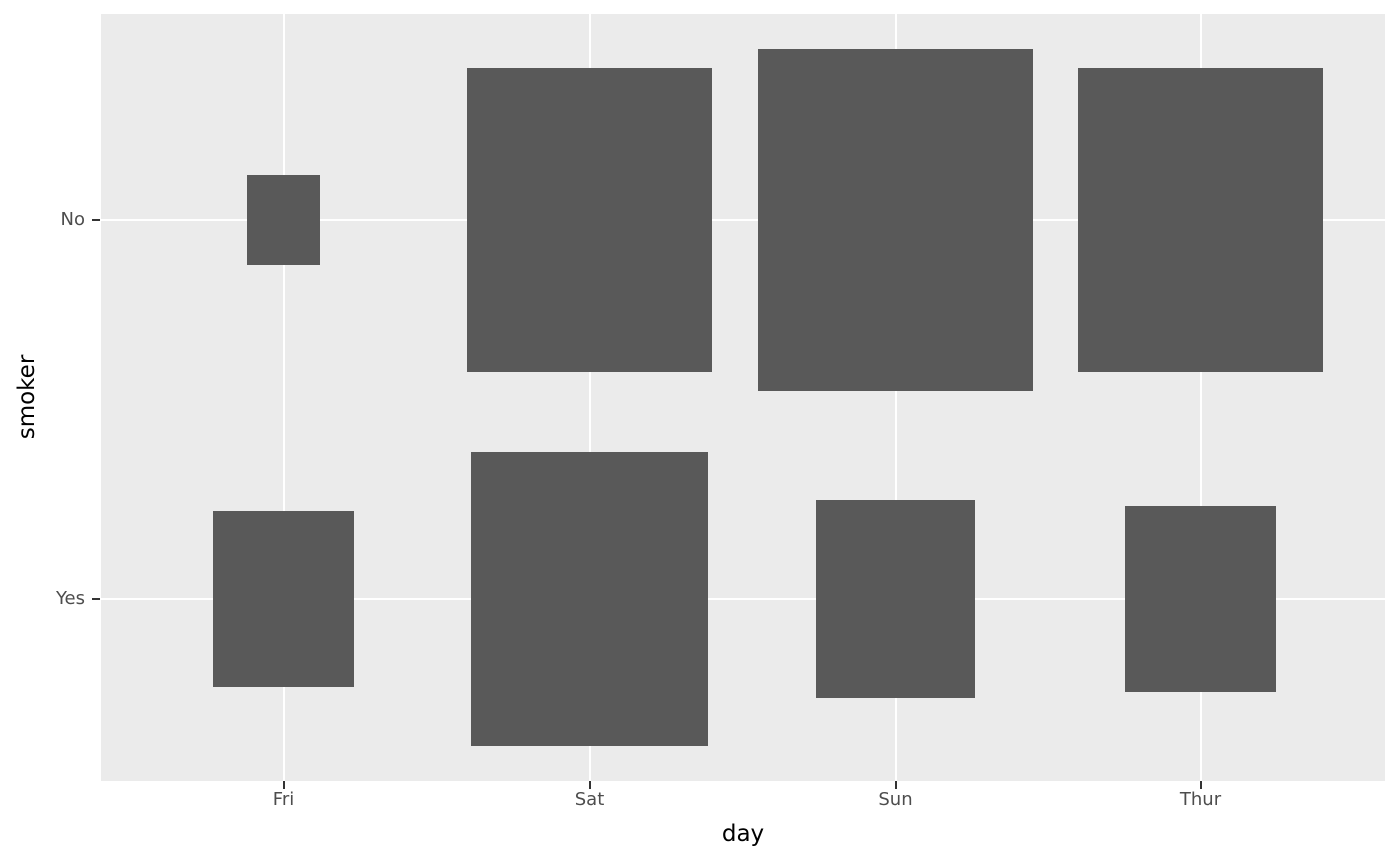 The image size is (1400, 865). What do you see at coordinates (1200, 785) in the screenshot?
I see `x-tick-thur` at bounding box center [1200, 785].